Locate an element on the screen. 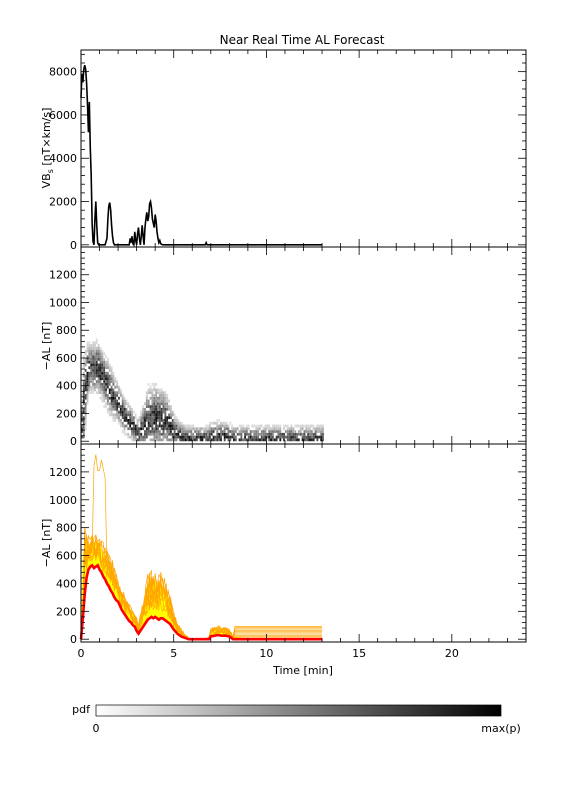 This screenshot has height=792, width=576. al-forecast-y-tick-label: 800 is located at coordinates (66, 528).